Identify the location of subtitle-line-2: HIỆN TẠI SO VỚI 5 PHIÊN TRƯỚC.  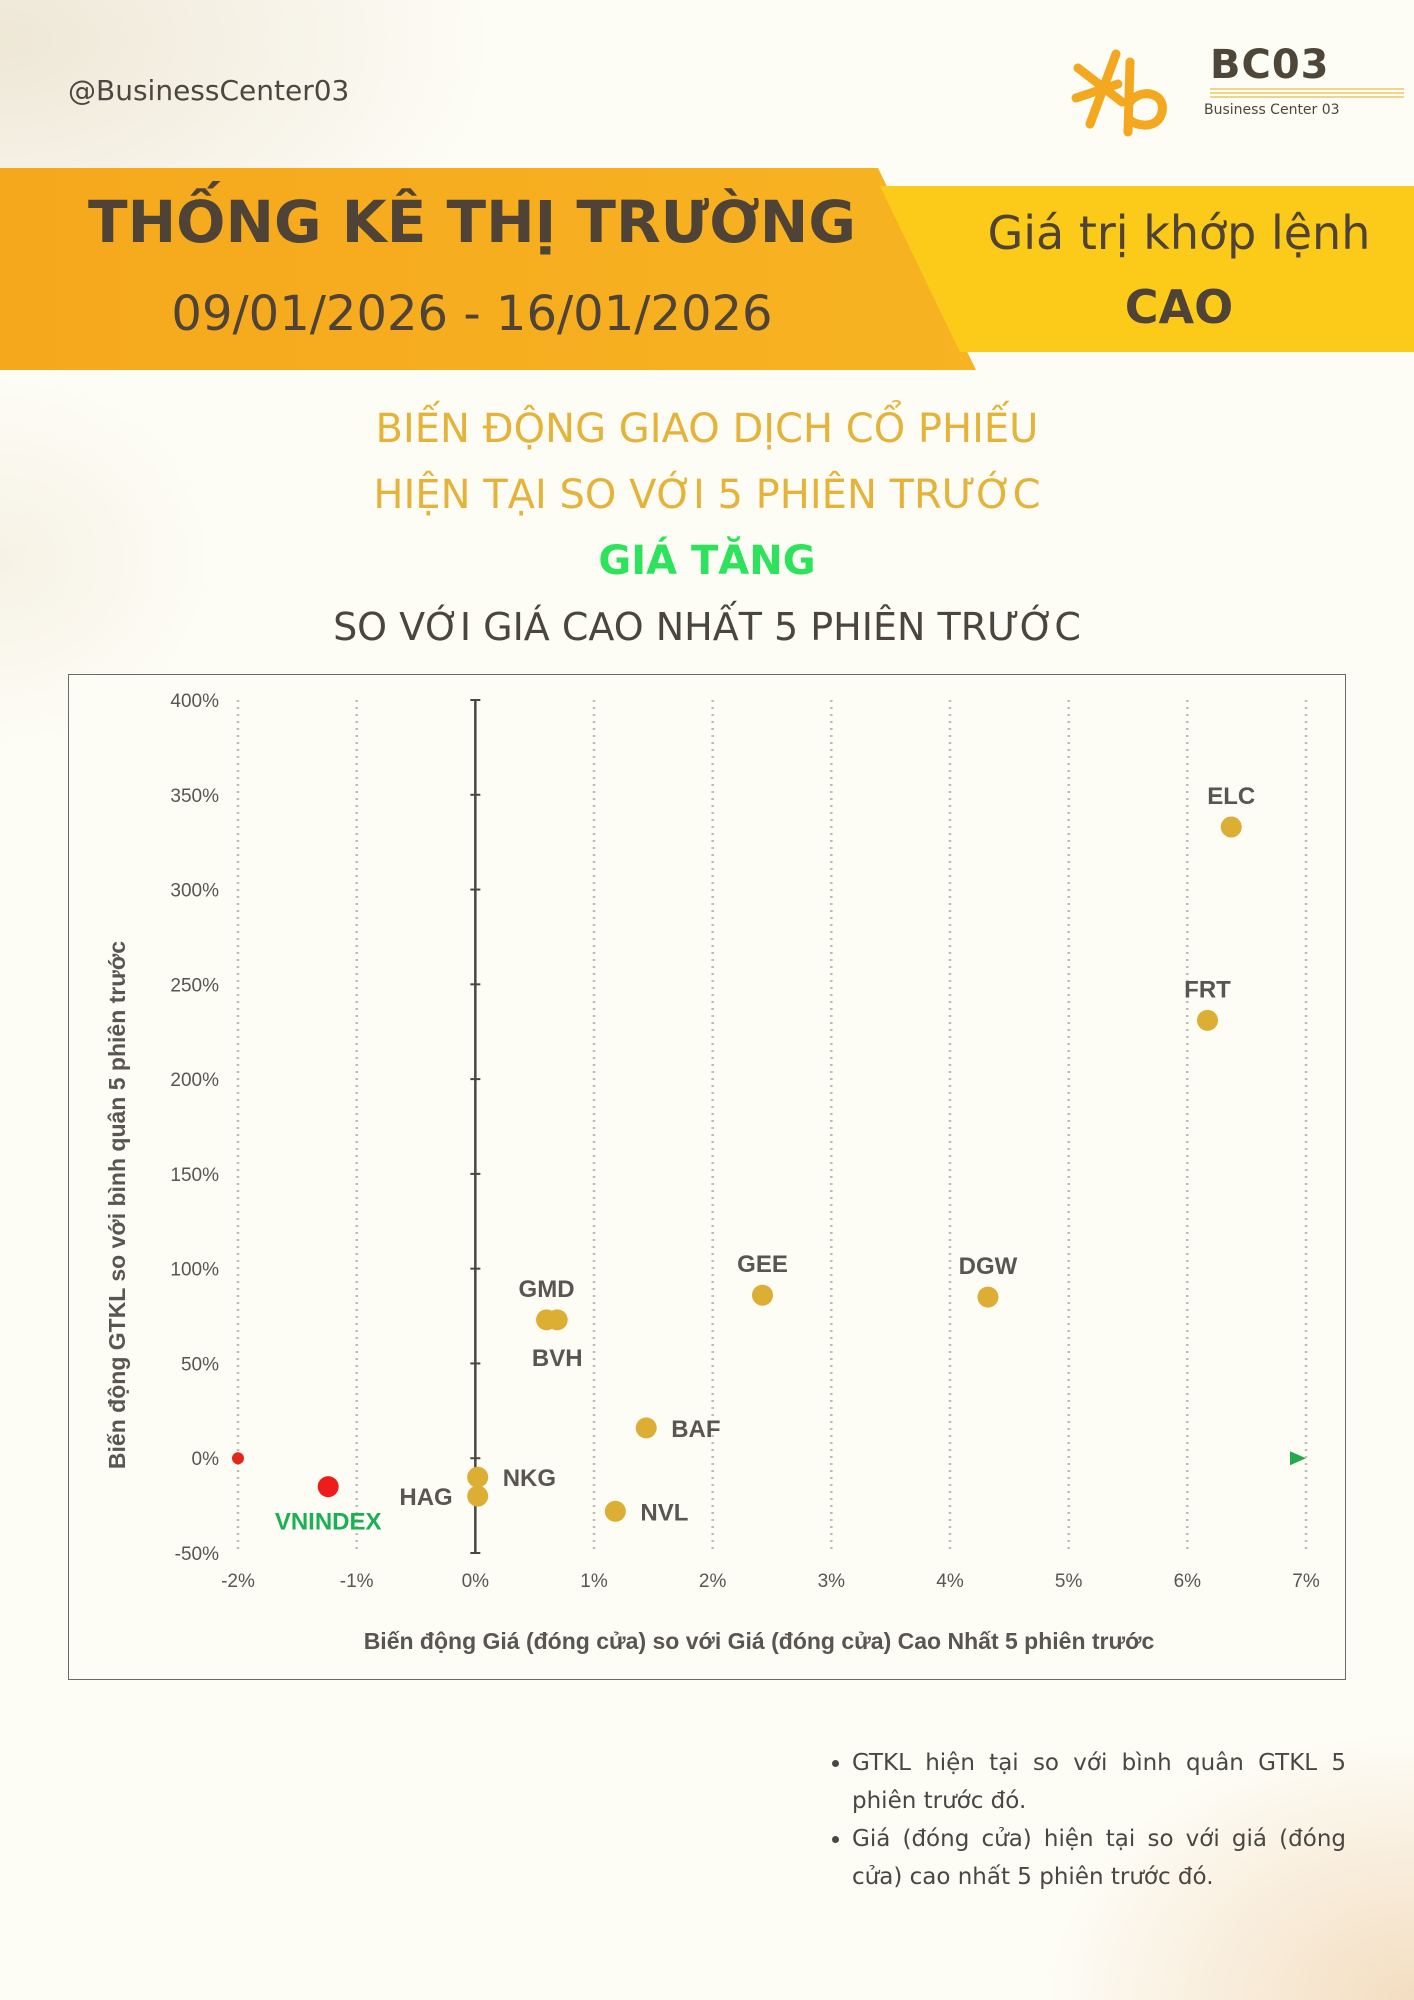
(707, 495).